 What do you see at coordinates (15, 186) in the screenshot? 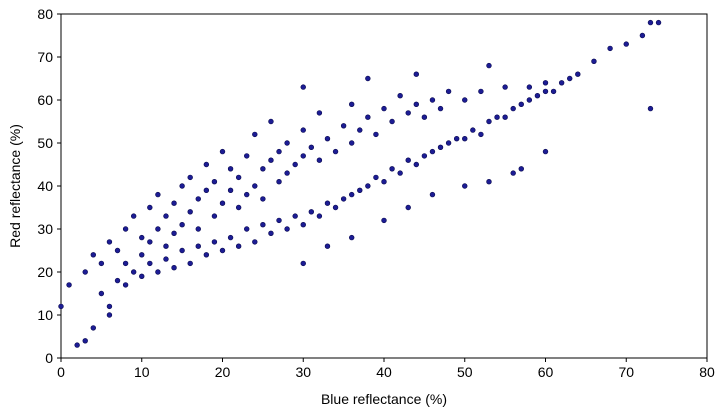
I see `y-axis-label: Red reflectance (%)` at bounding box center [15, 186].